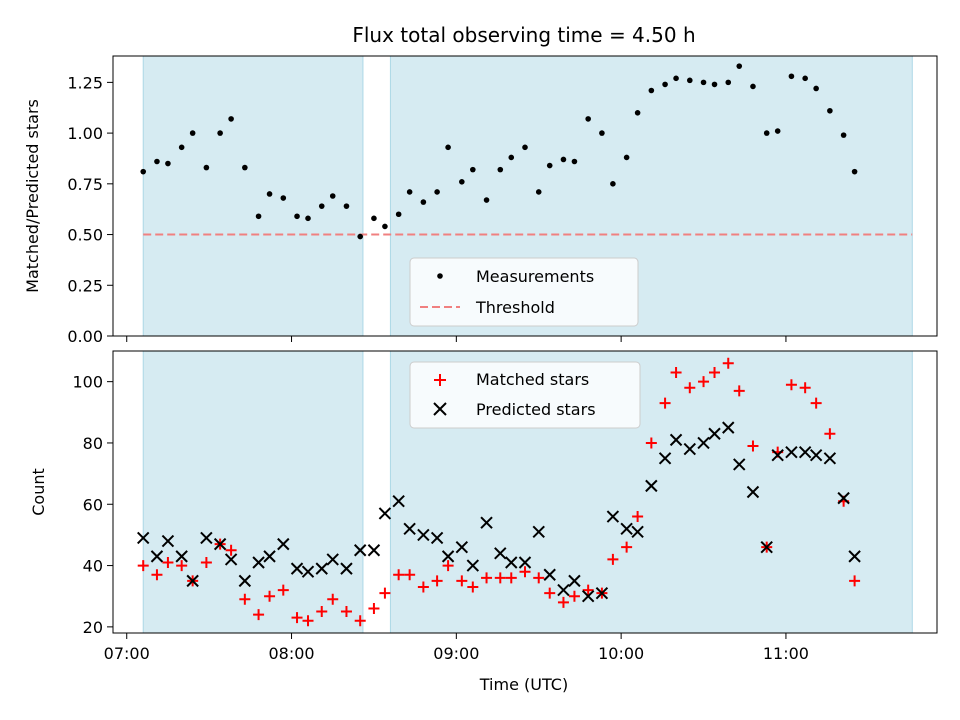 Image resolution: width=960 pixels, height=720 pixels. What do you see at coordinates (87, 382) in the screenshot?
I see `bottom-ytick-label-4: 100` at bounding box center [87, 382].